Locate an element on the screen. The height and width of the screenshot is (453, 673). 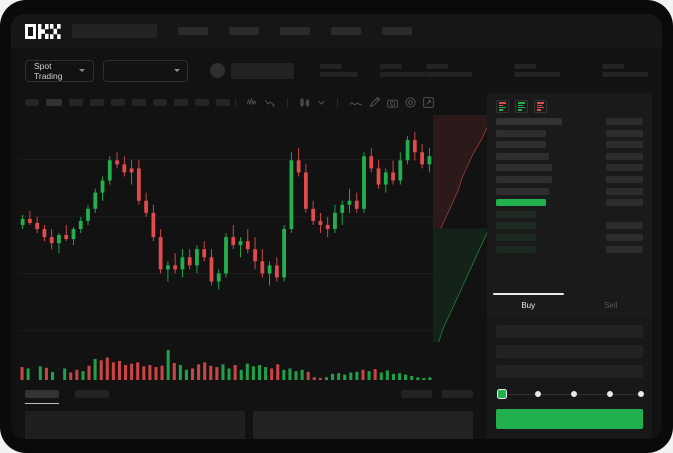
spot-trading-label: Spot Trading is located at coordinates (48, 70).